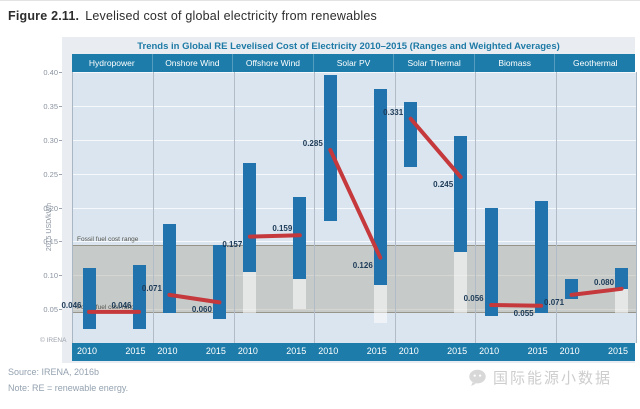 This screenshot has width=640, height=409. Describe the element at coordinates (53, 340) in the screenshot. I see `irena-copyright: © IRENA` at that location.